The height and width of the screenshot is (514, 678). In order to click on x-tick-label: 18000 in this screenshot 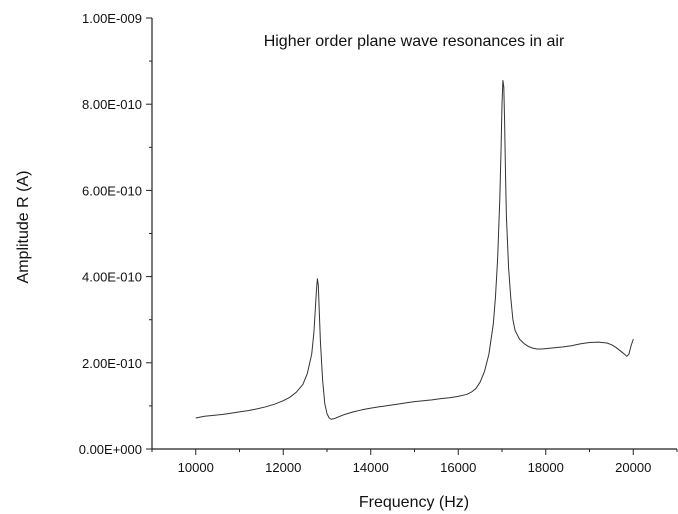, I will do `click(546, 467)`.